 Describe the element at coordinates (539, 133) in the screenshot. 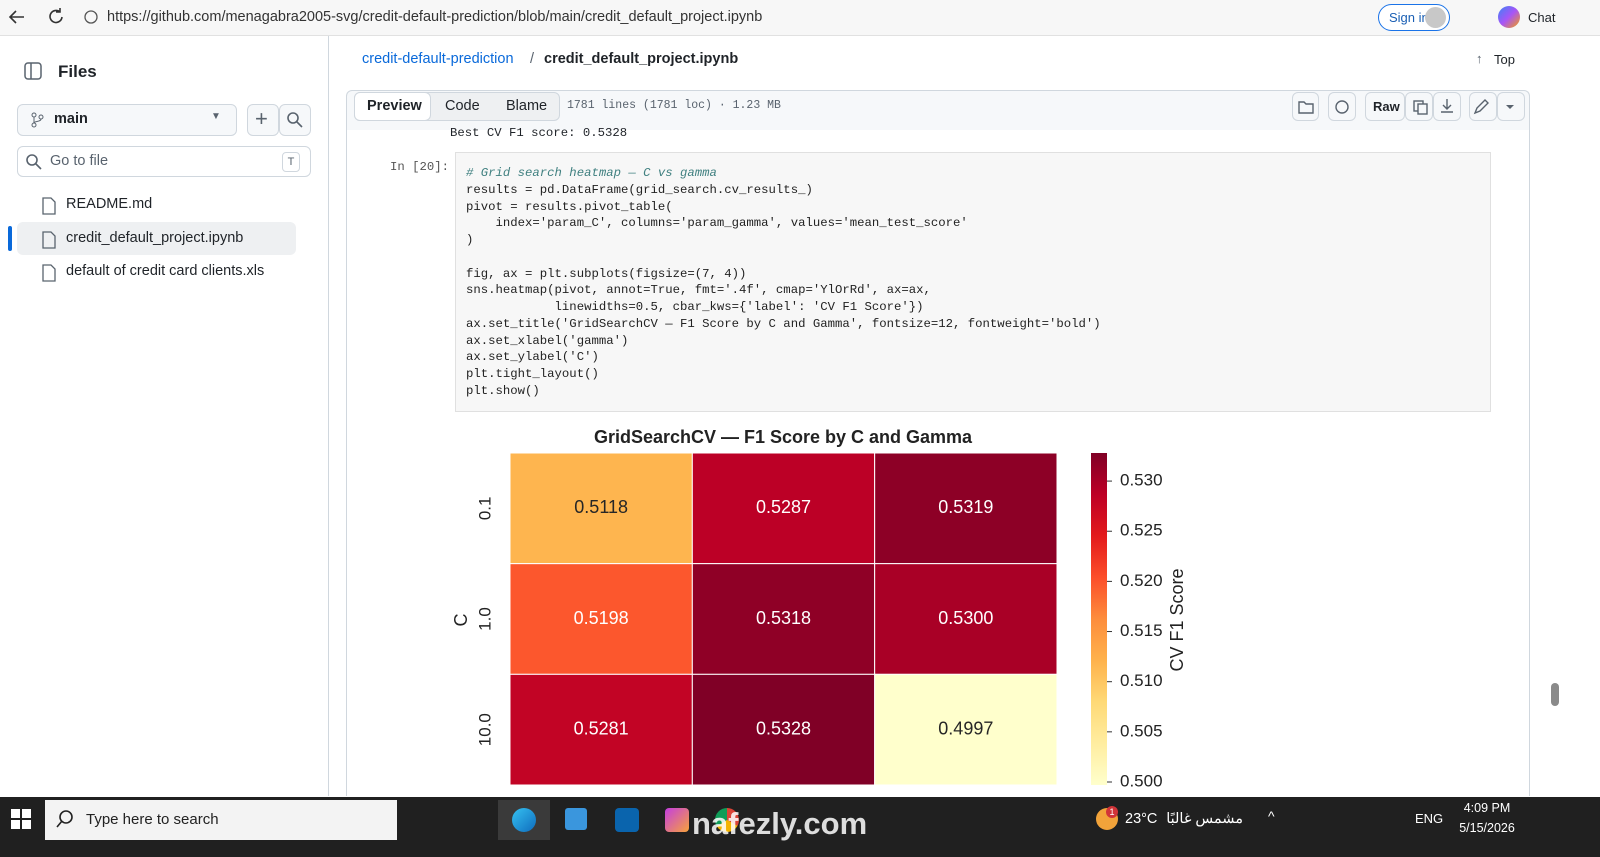

I see `cell-output: Best CV F1 score: 0.5328` at that location.